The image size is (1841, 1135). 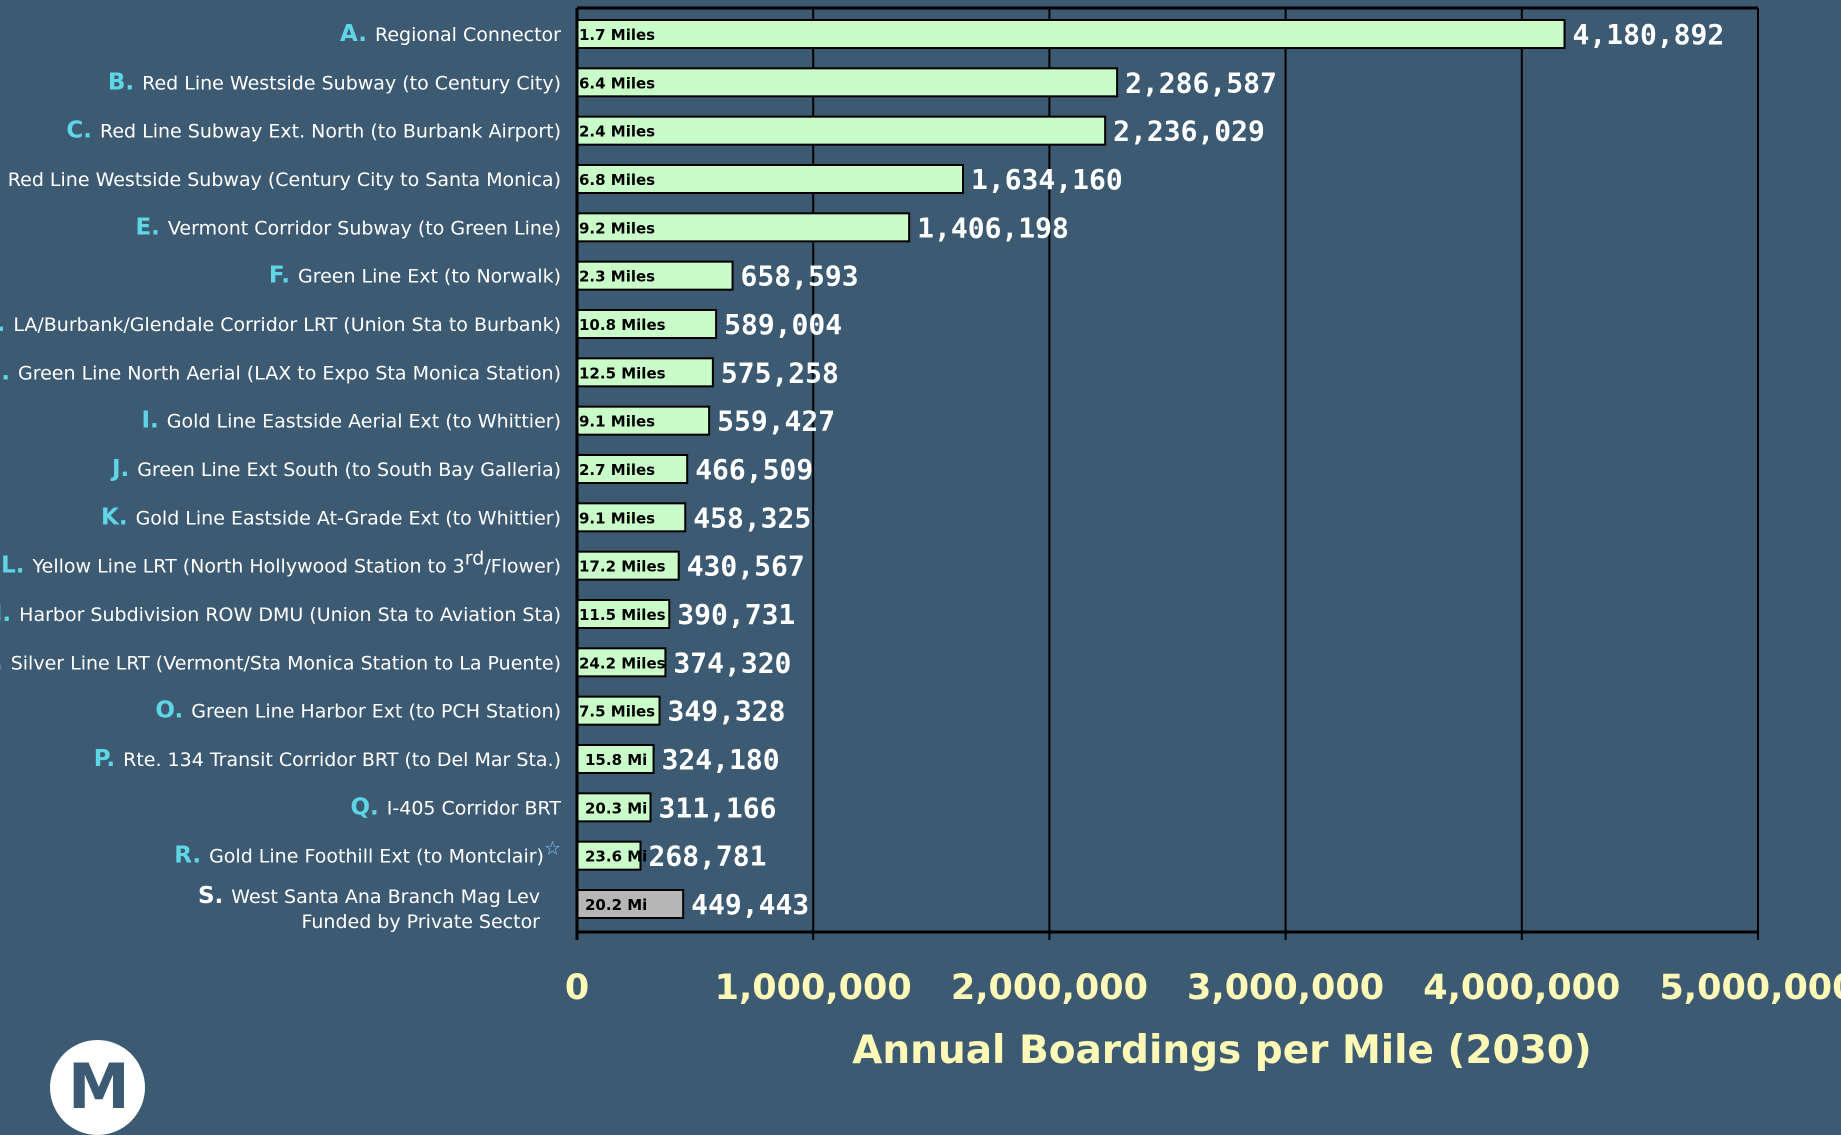 I want to click on metro-logo-icon: M, so click(x=97, y=1087).